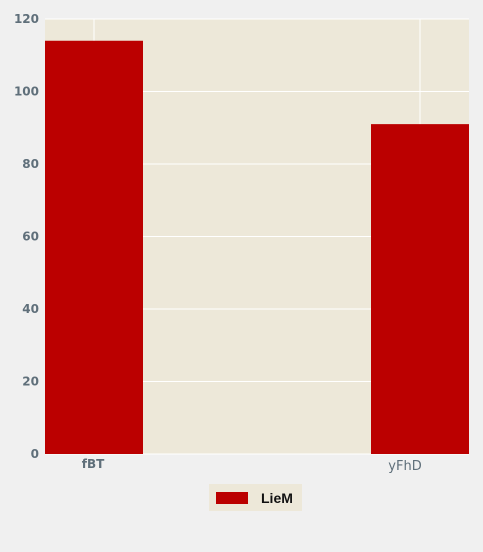 This screenshot has width=483, height=552. I want to click on y-tick-label: 80, so click(30, 164).